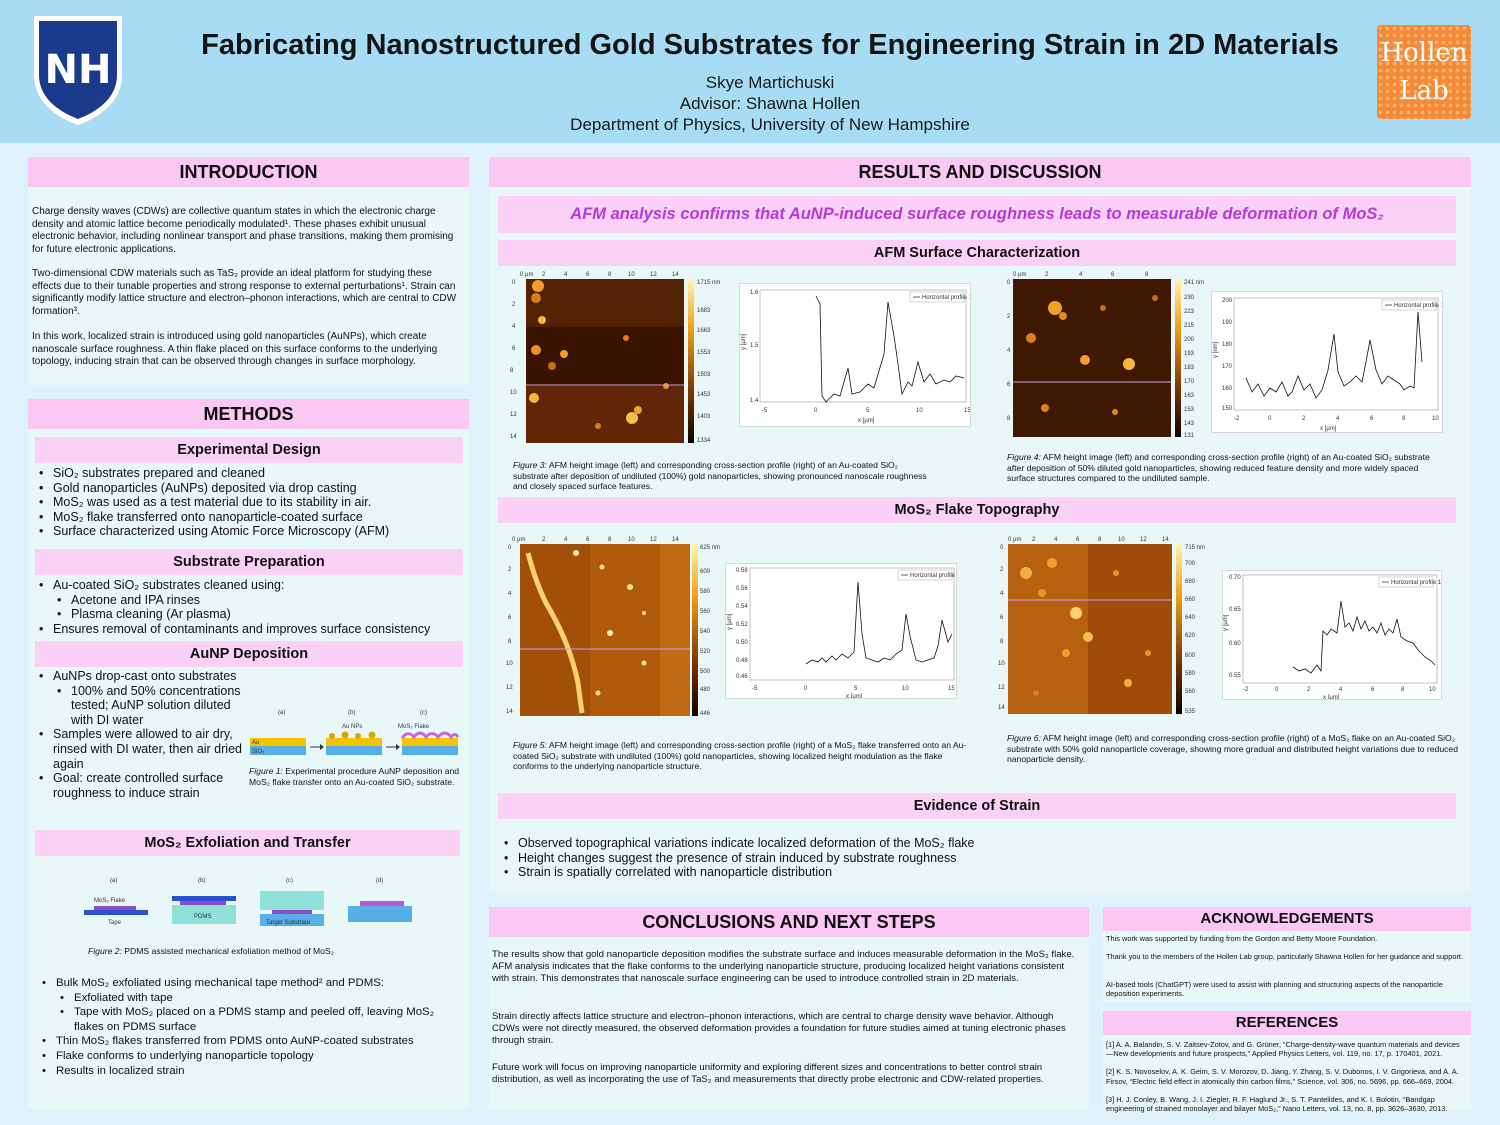 This screenshot has width=1500, height=1125. Describe the element at coordinates (704, 311) in the screenshot. I see `fig3-scale-label: 1683` at that location.